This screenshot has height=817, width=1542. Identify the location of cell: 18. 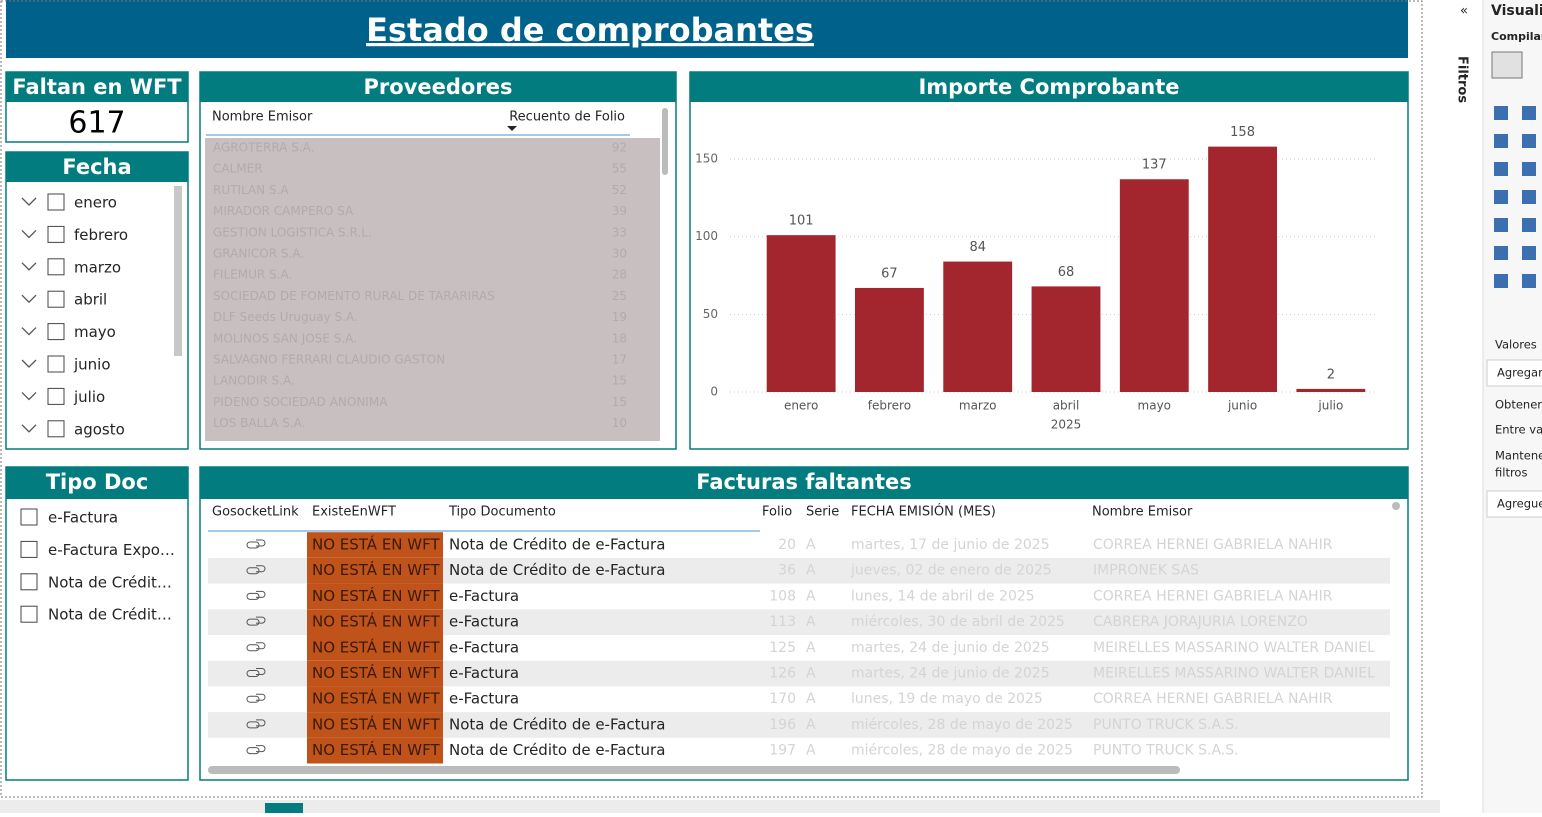
(619, 338).